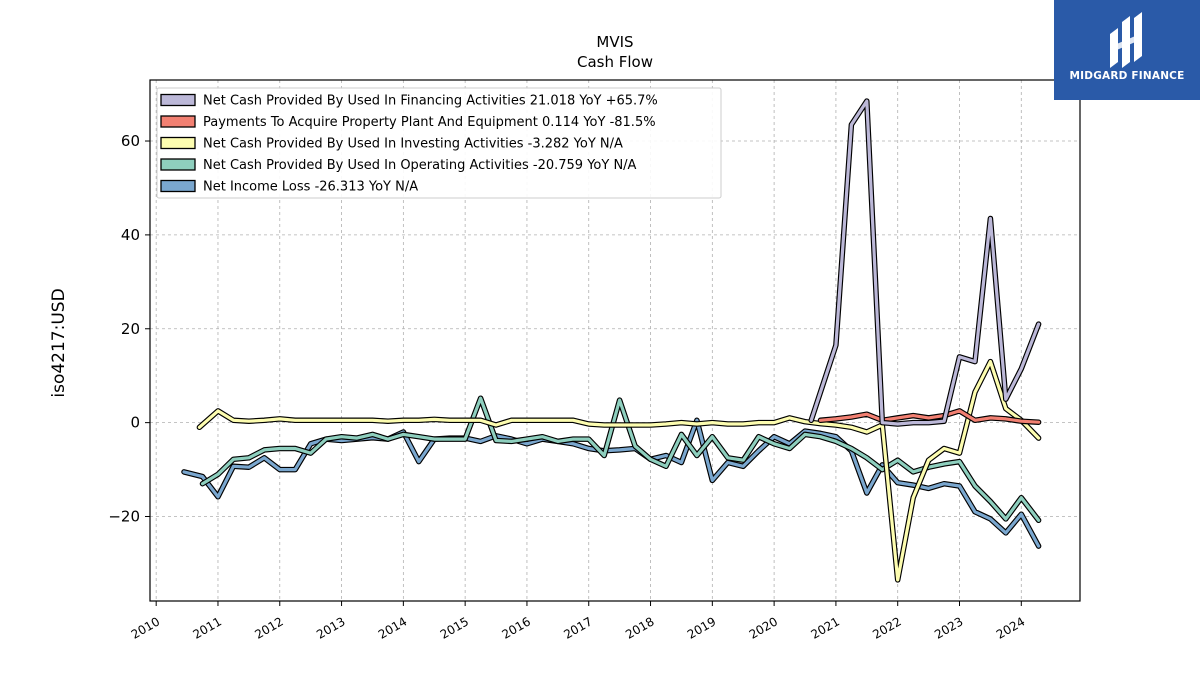 Image resolution: width=1200 pixels, height=675 pixels. Describe the element at coordinates (130, 141) in the screenshot. I see `y-tick-label: 60` at that location.